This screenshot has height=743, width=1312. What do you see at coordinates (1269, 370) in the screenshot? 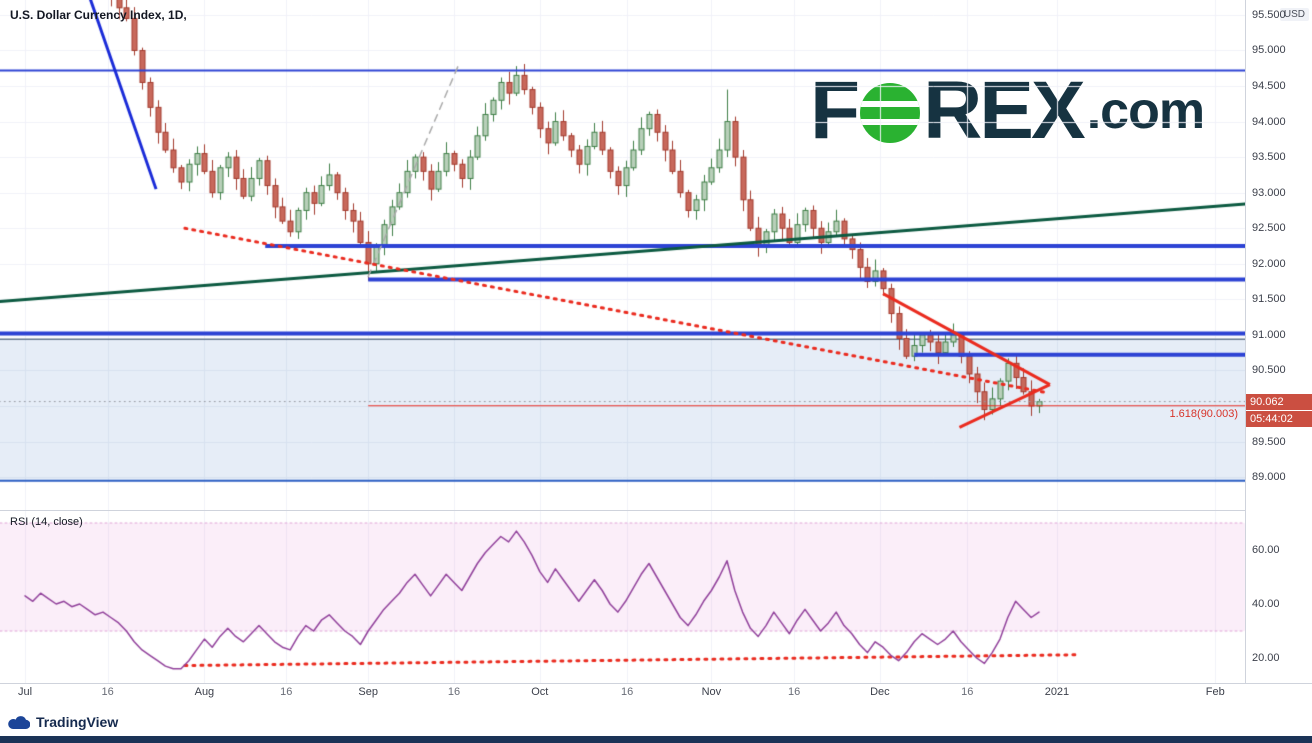
I see `price-axis-label: 90.500` at bounding box center [1269, 370].